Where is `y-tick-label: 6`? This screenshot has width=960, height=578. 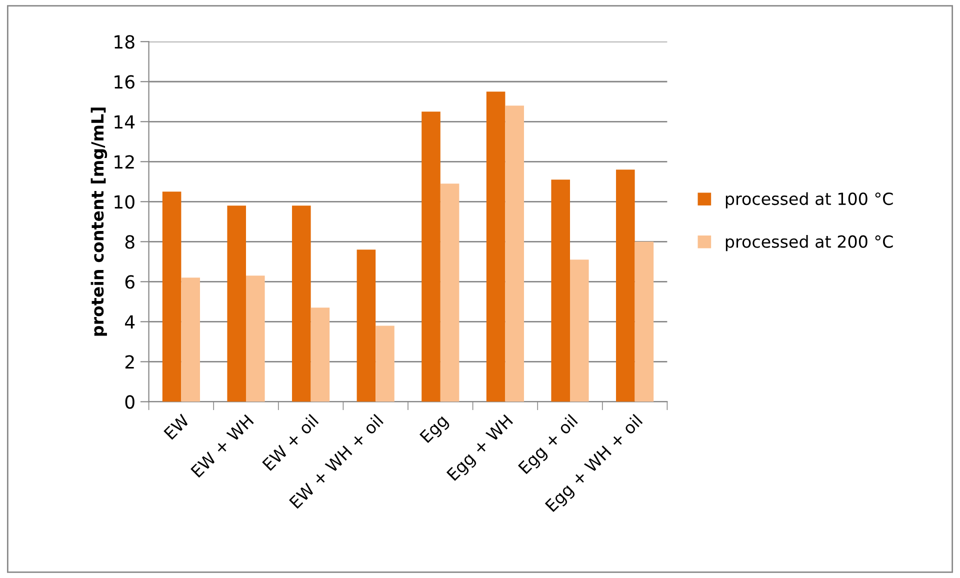
y-tick-label: 6 is located at coordinates (129, 282).